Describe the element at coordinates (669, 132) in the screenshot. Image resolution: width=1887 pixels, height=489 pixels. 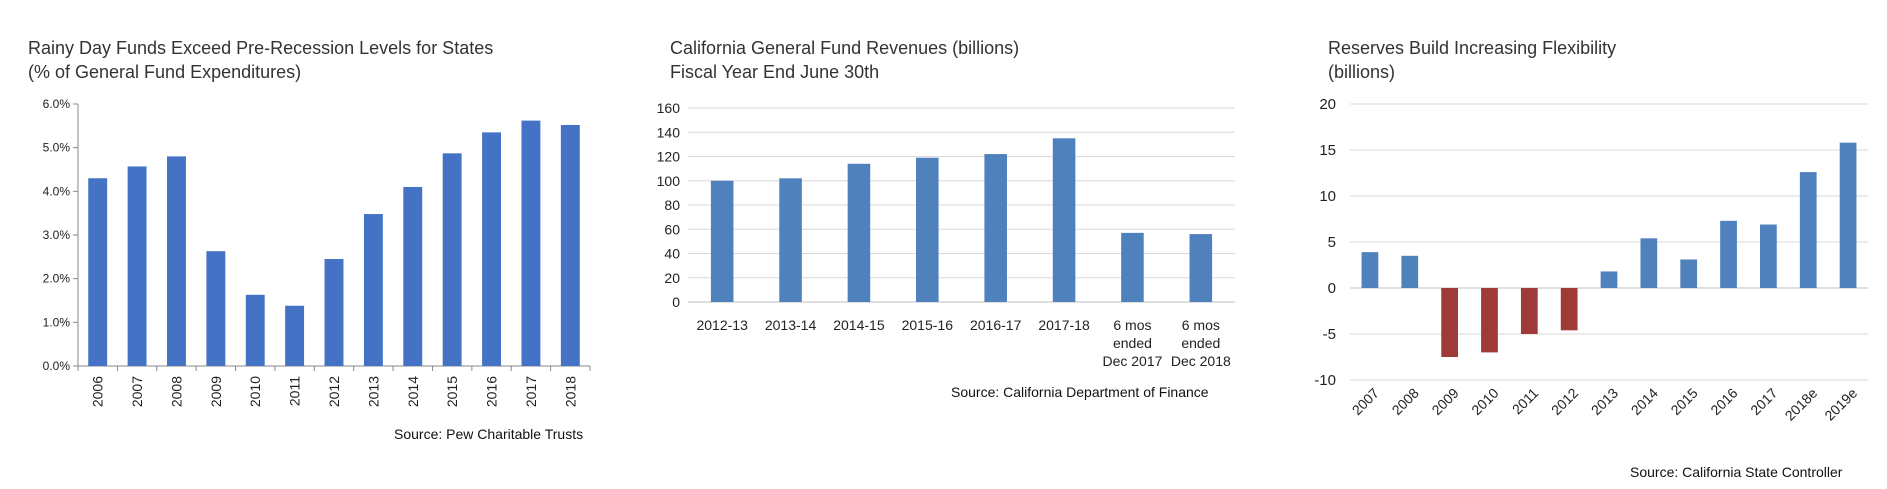
I see `y-tick-label: 140` at that location.